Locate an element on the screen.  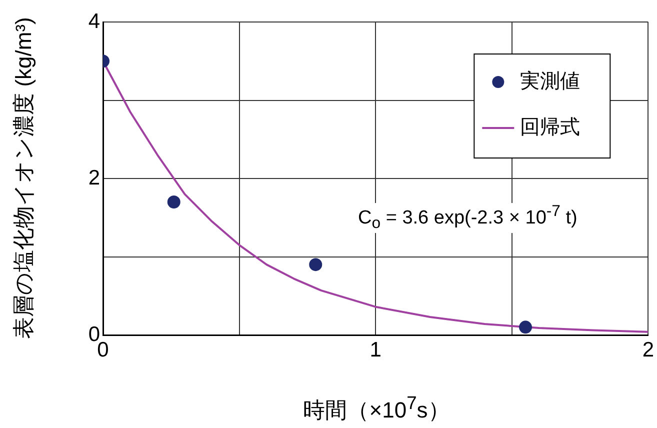
x-tick-label: 1 is located at coordinates (376, 350).